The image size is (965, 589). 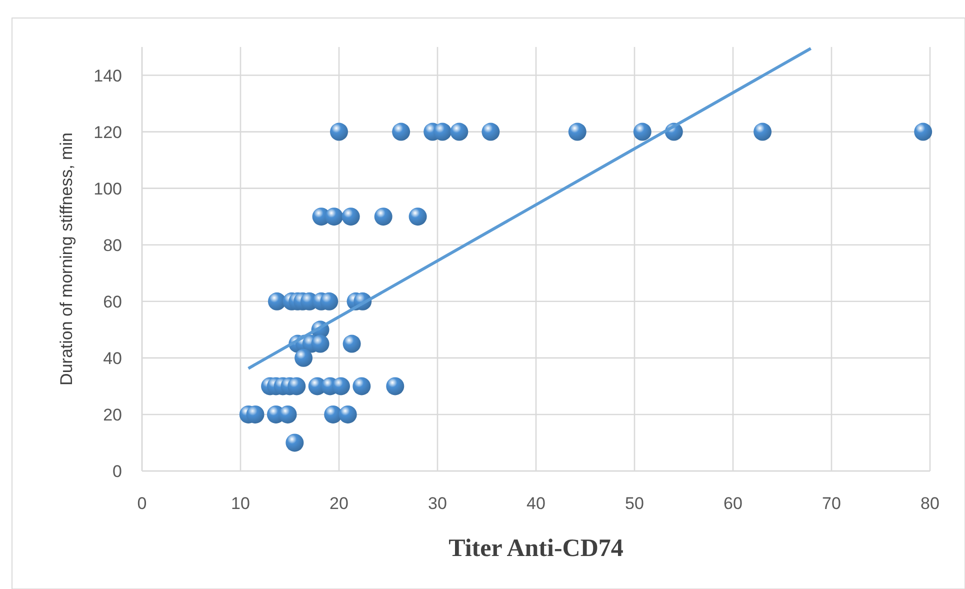 What do you see at coordinates (112, 245) in the screenshot?
I see `y-tick-label: 80` at bounding box center [112, 245].